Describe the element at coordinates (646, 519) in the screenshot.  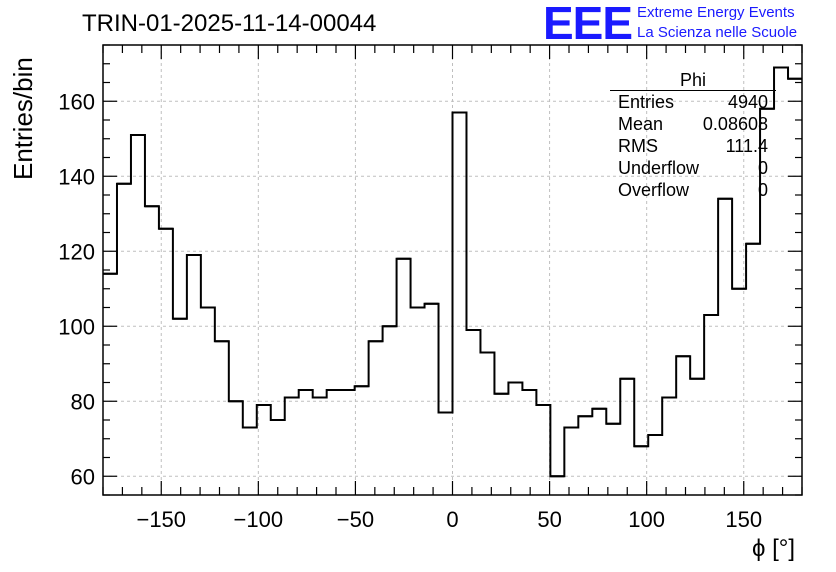
I see `x-tick-label: 100` at that location.